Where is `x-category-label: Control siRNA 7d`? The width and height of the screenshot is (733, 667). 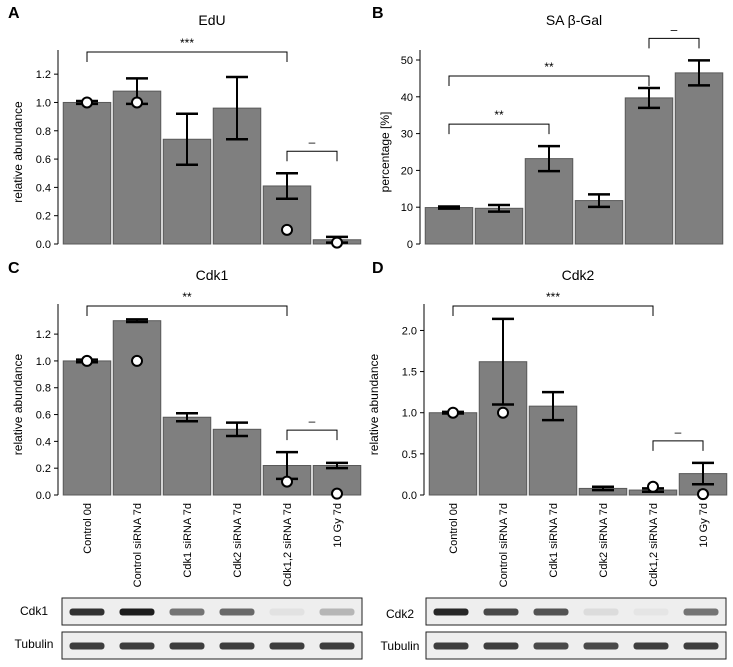 x-category-label: Control siRNA 7d is located at coordinates (504, 545).